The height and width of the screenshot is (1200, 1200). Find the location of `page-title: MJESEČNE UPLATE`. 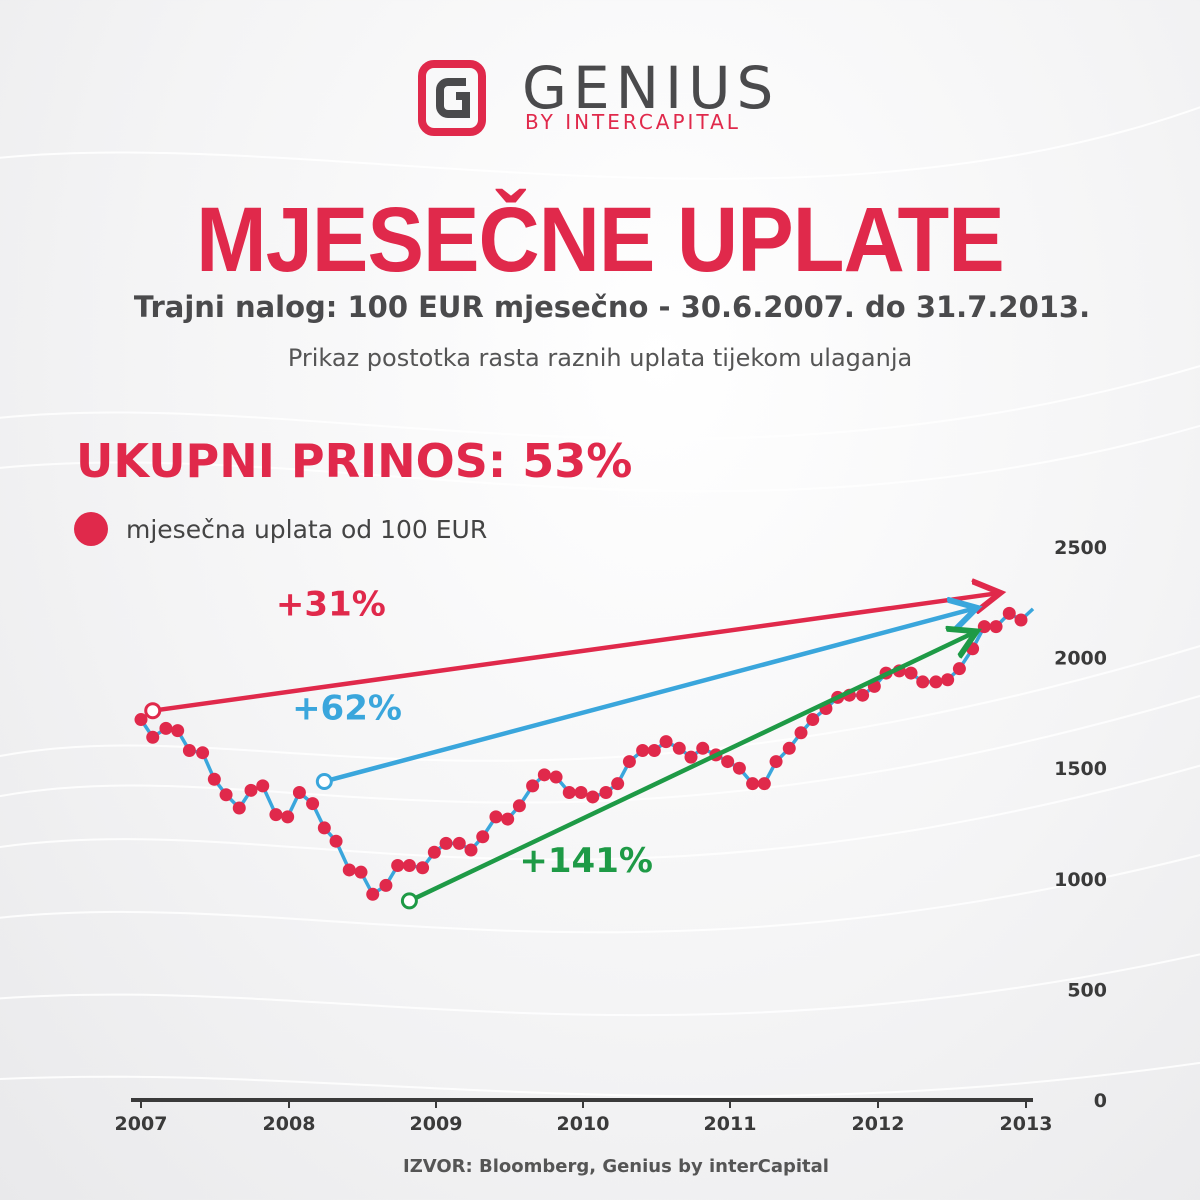

page-title: MJESEČNE UPLATE is located at coordinates (600, 240).